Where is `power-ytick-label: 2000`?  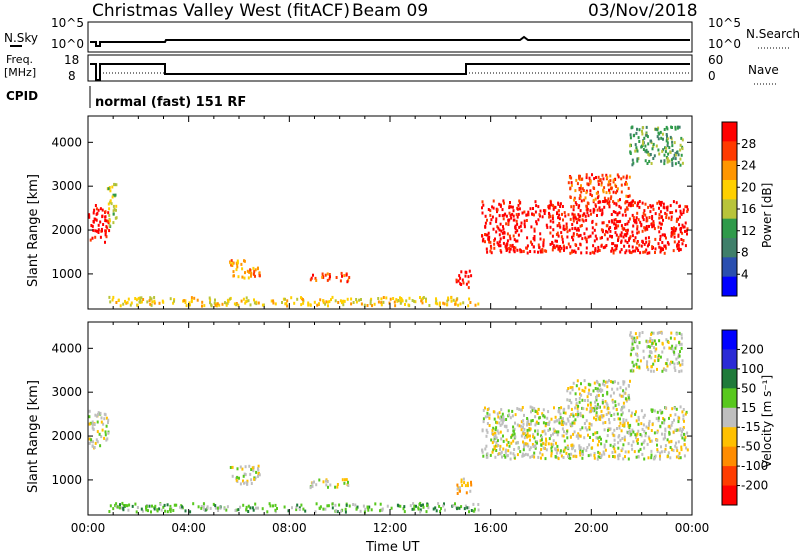
power-ytick-label: 2000 is located at coordinates (66, 230).